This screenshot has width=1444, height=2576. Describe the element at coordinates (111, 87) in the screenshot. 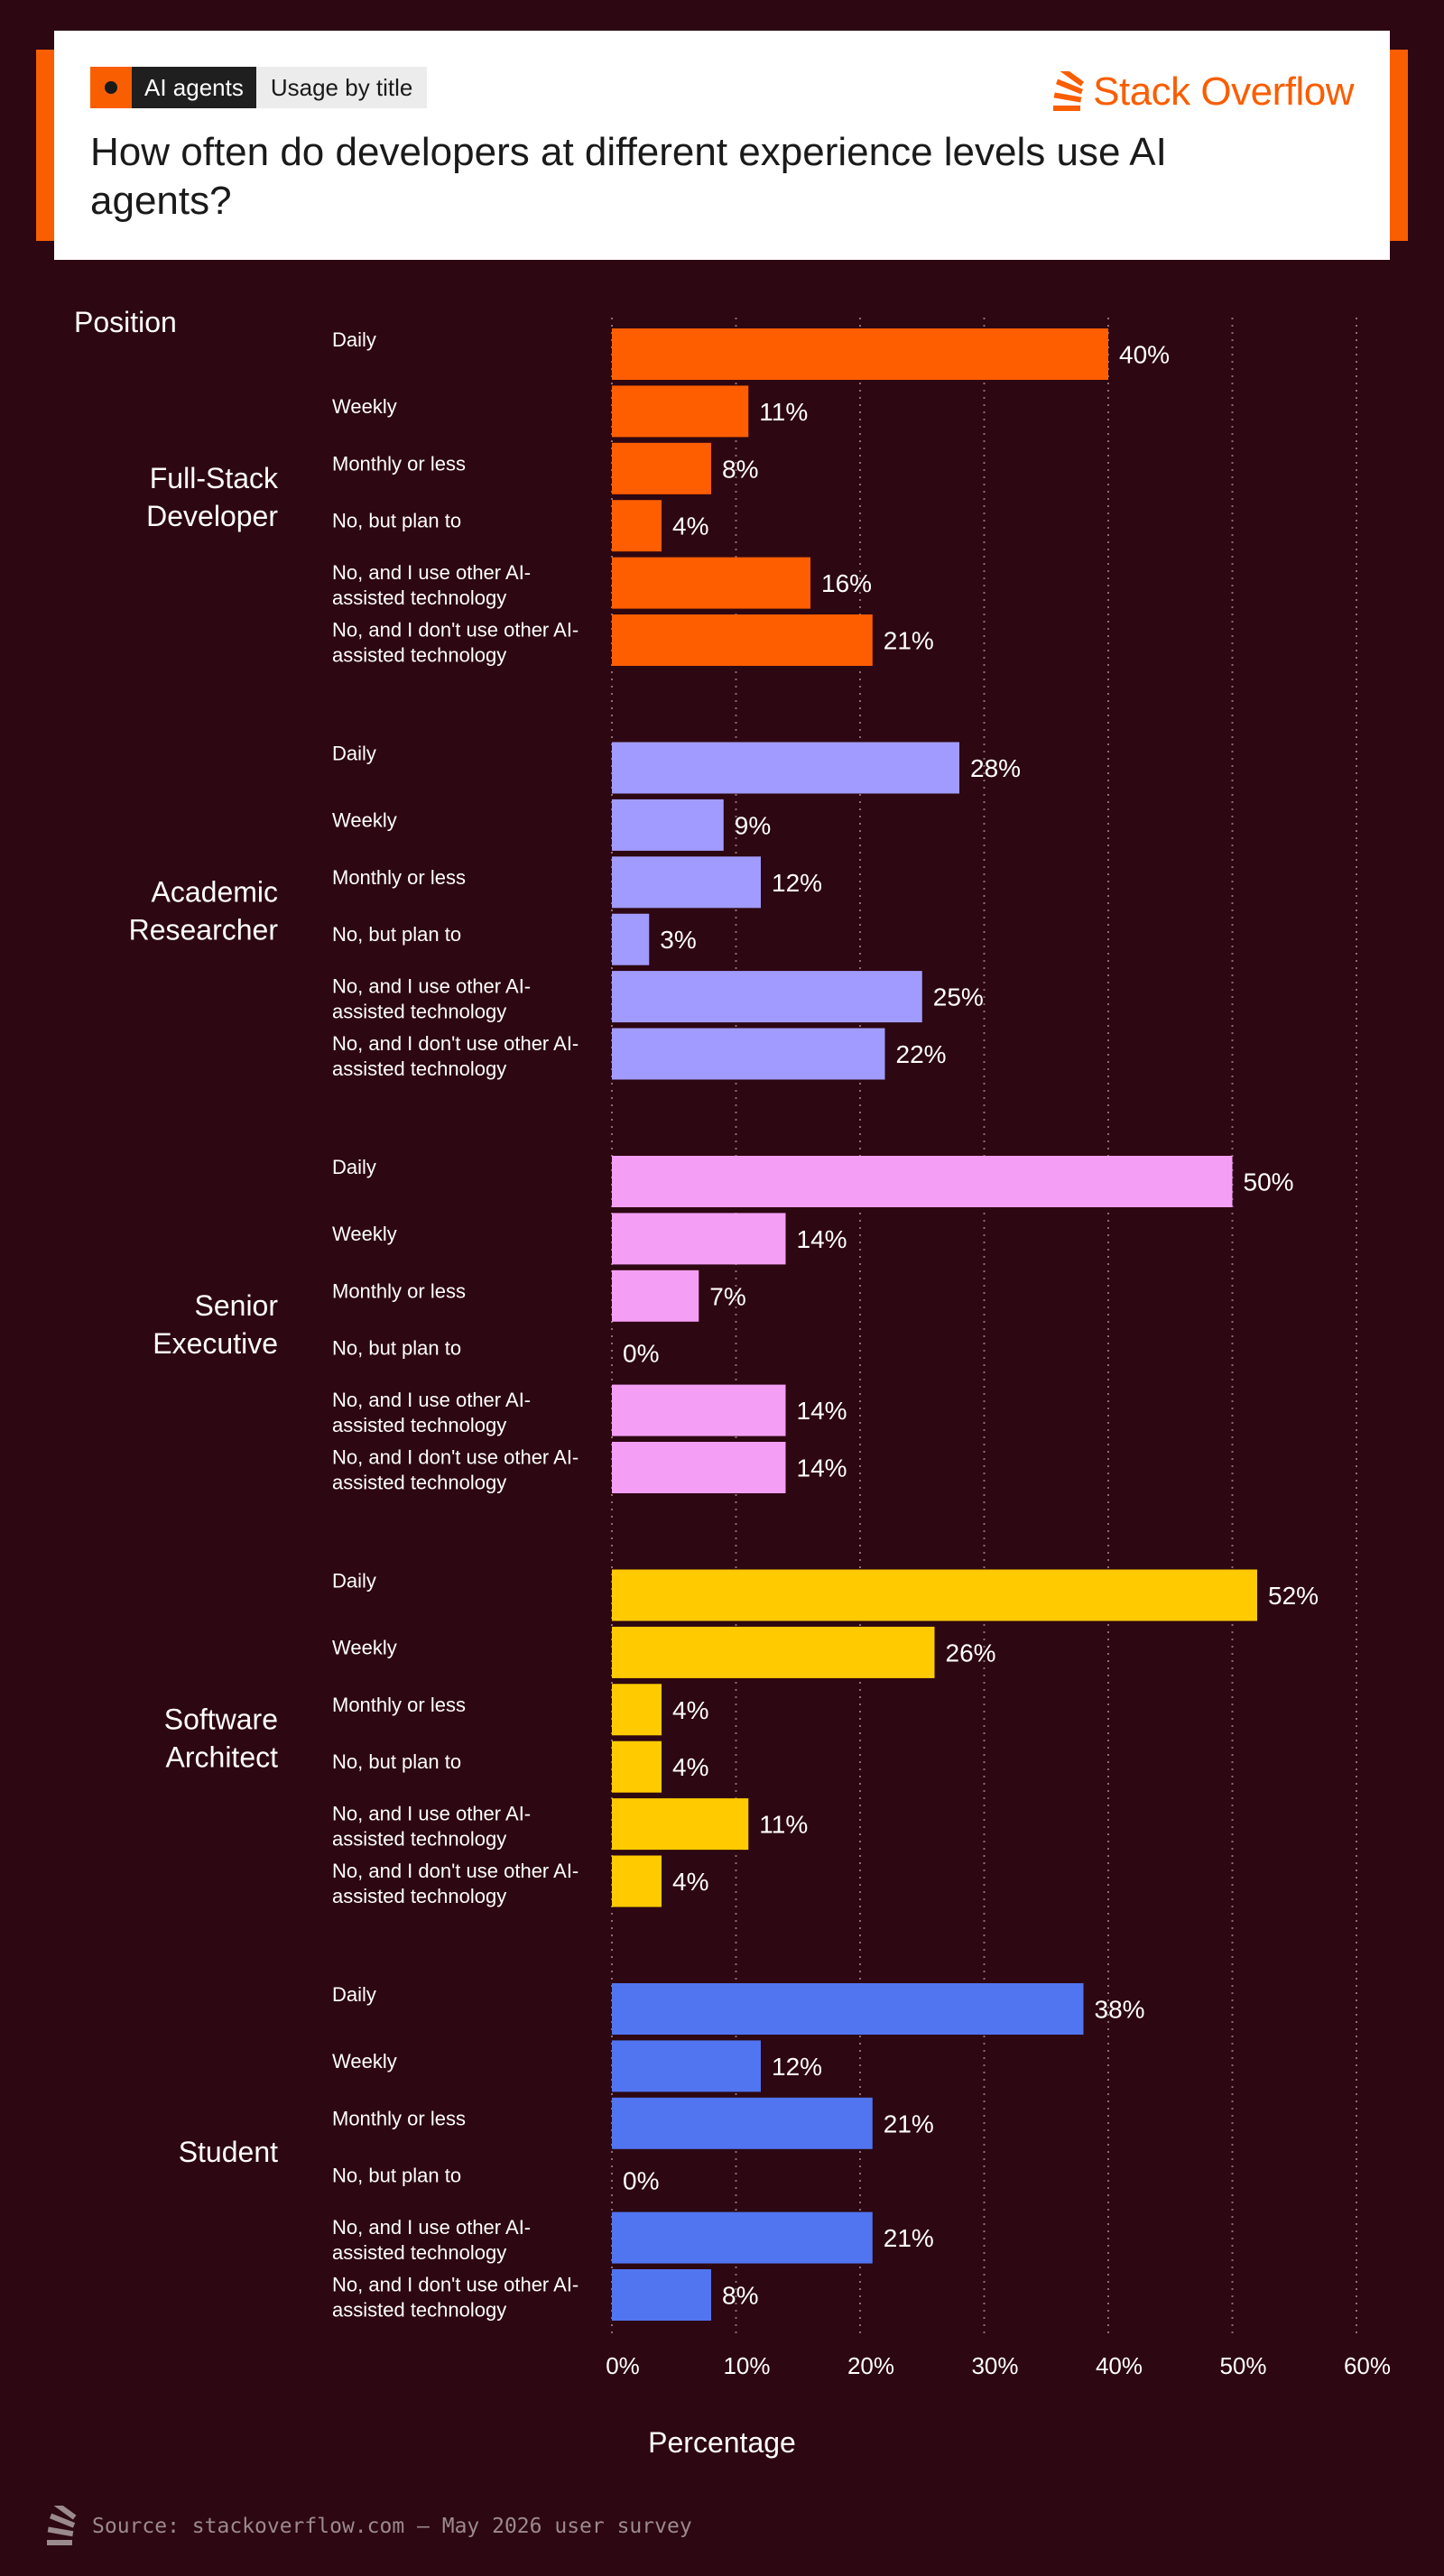

I see `tag-dot-icon` at that location.